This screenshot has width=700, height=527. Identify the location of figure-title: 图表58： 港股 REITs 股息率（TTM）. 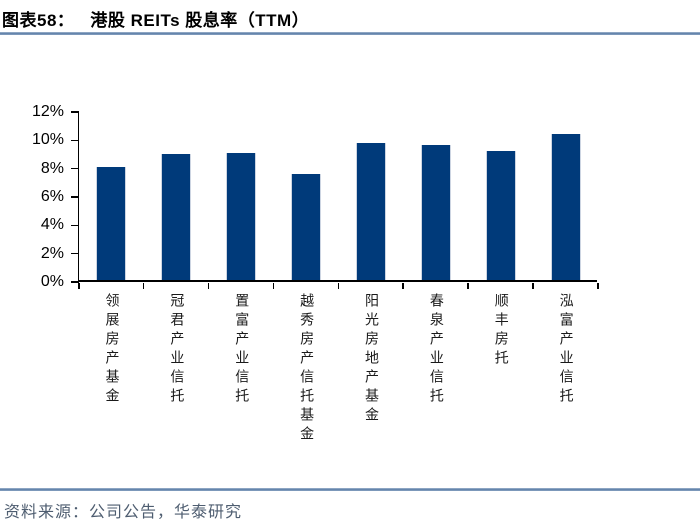
(155, 18).